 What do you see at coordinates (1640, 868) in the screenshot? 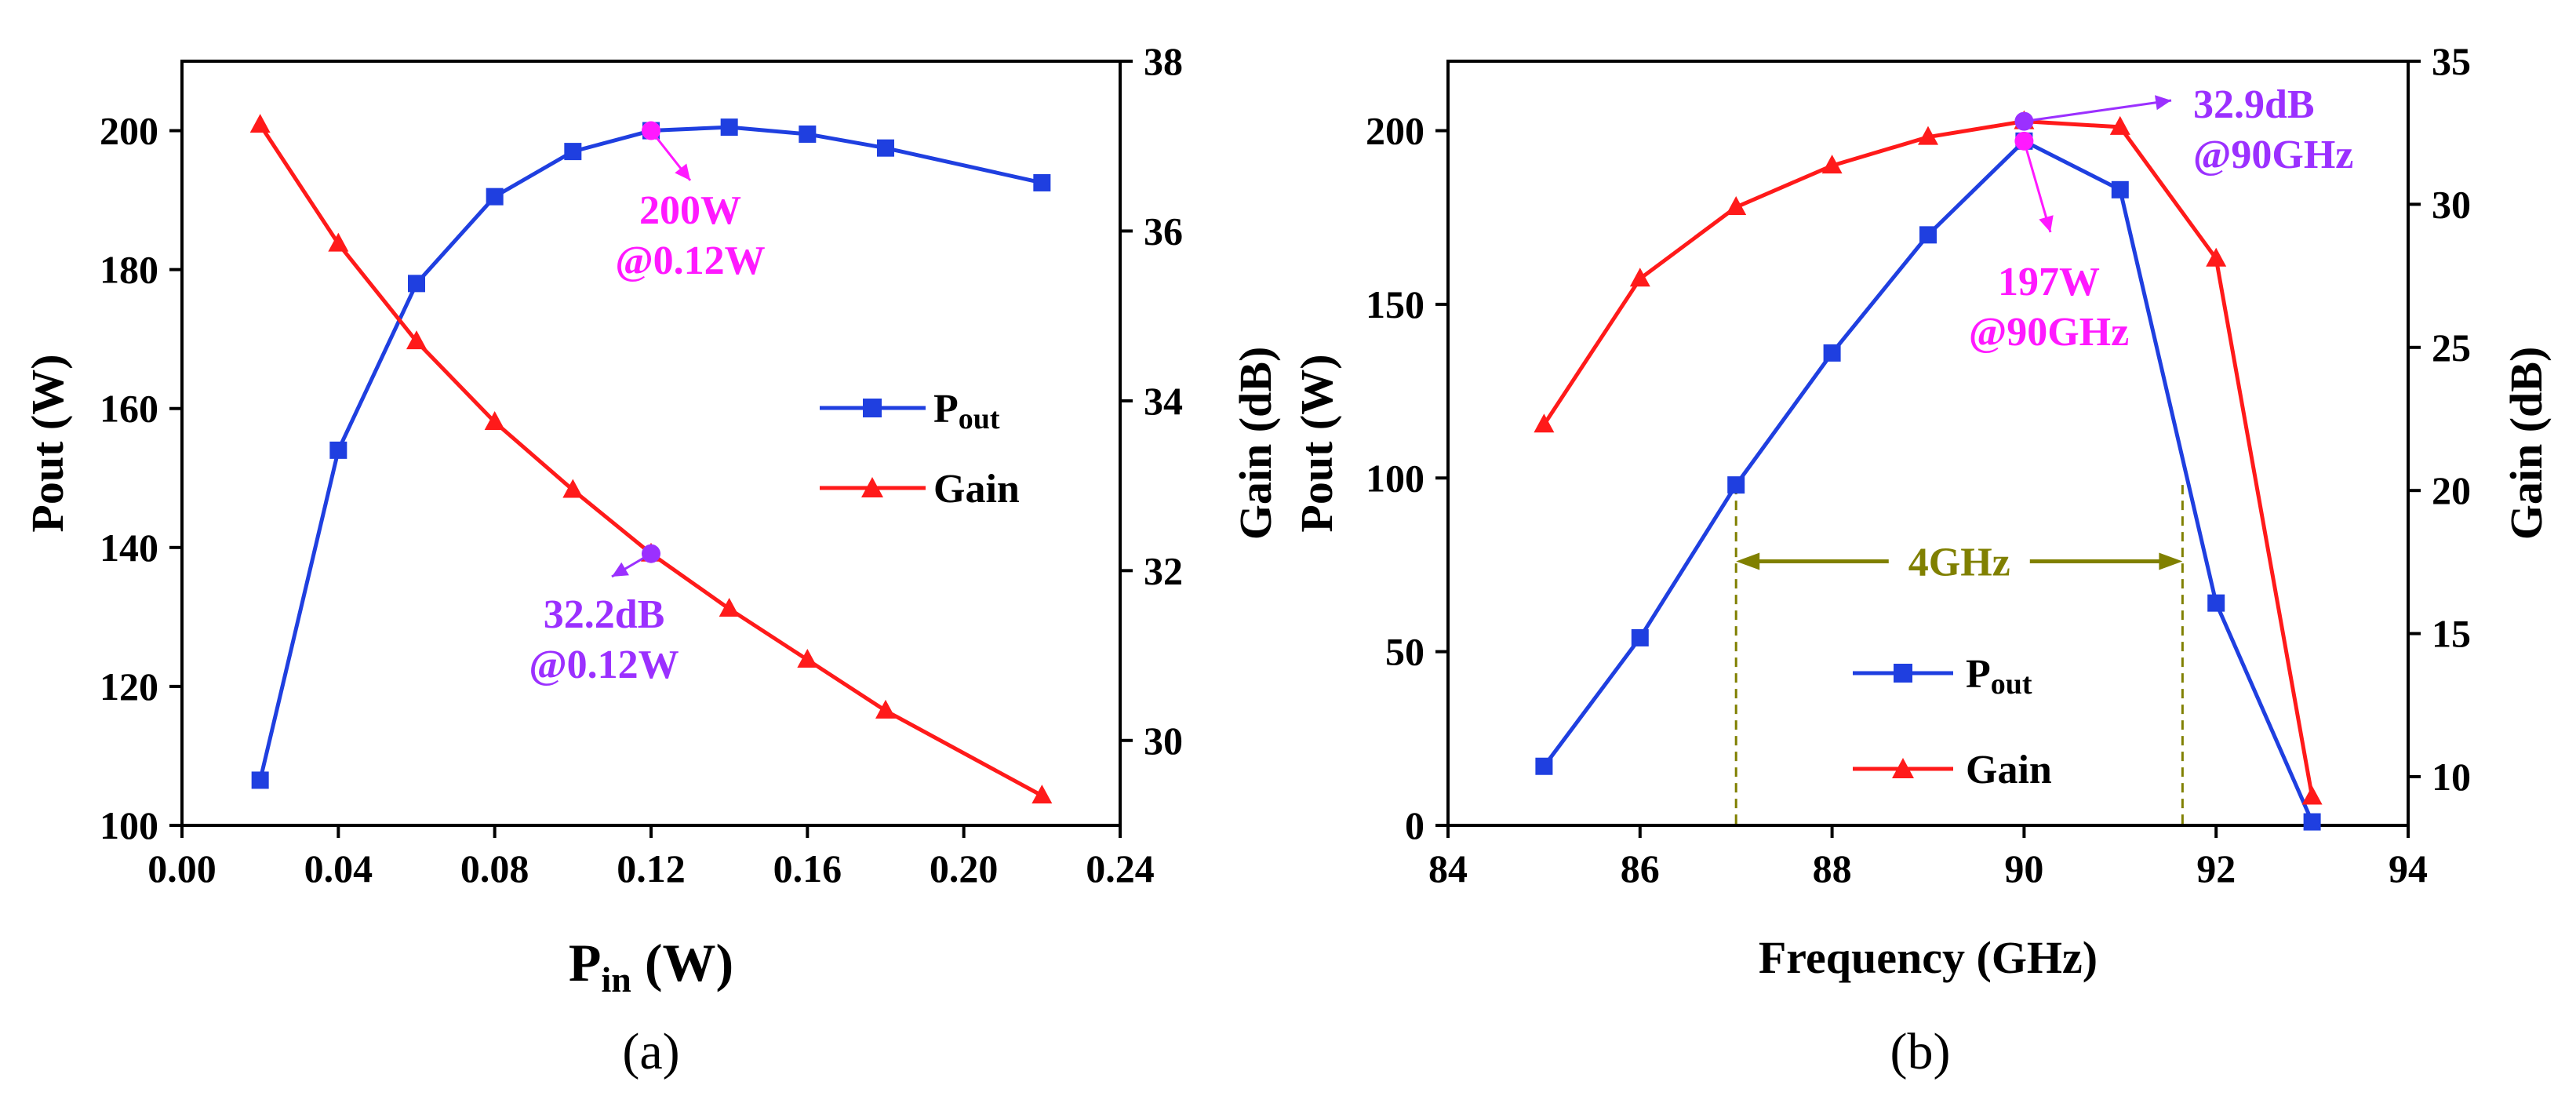
I see `x-tick-label-b: 86` at bounding box center [1640, 868].